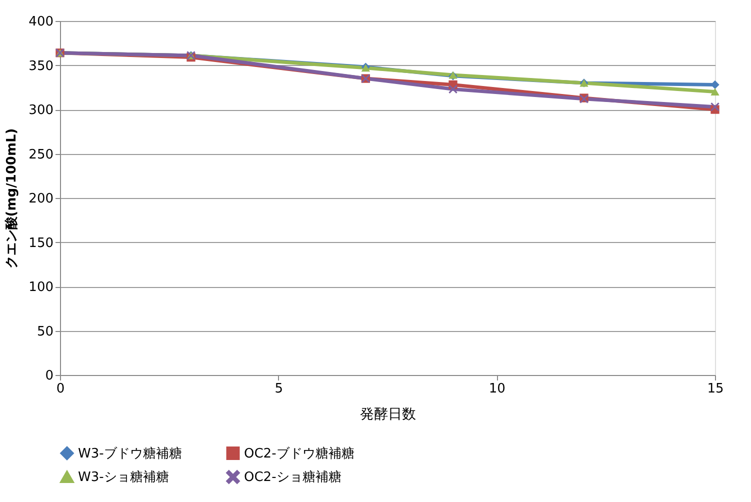 Image resolution: width=751 pixels, height=502 pixels. What do you see at coordinates (278, 389) in the screenshot?
I see `x-tick-label: 5` at bounding box center [278, 389].